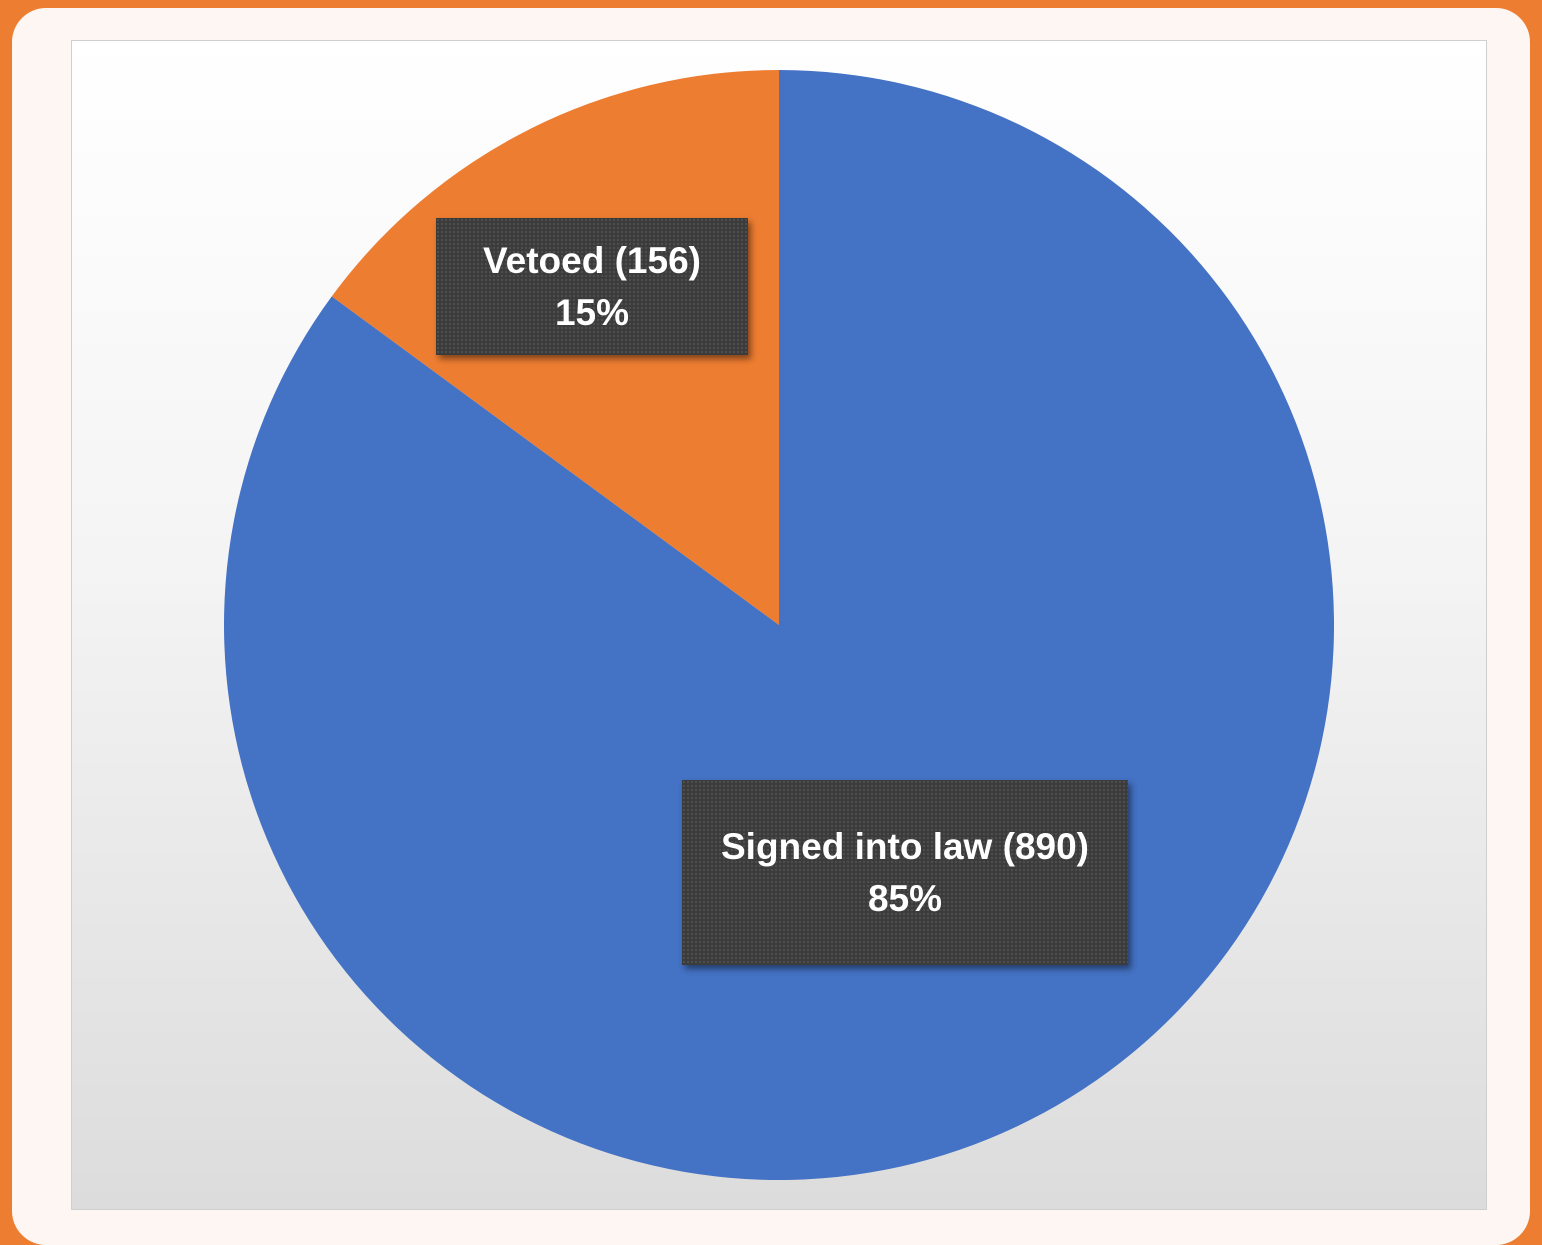 The width and height of the screenshot is (1542, 1245). Describe the element at coordinates (592, 312) in the screenshot. I see `slice-percent-vetoed: 15%` at that location.